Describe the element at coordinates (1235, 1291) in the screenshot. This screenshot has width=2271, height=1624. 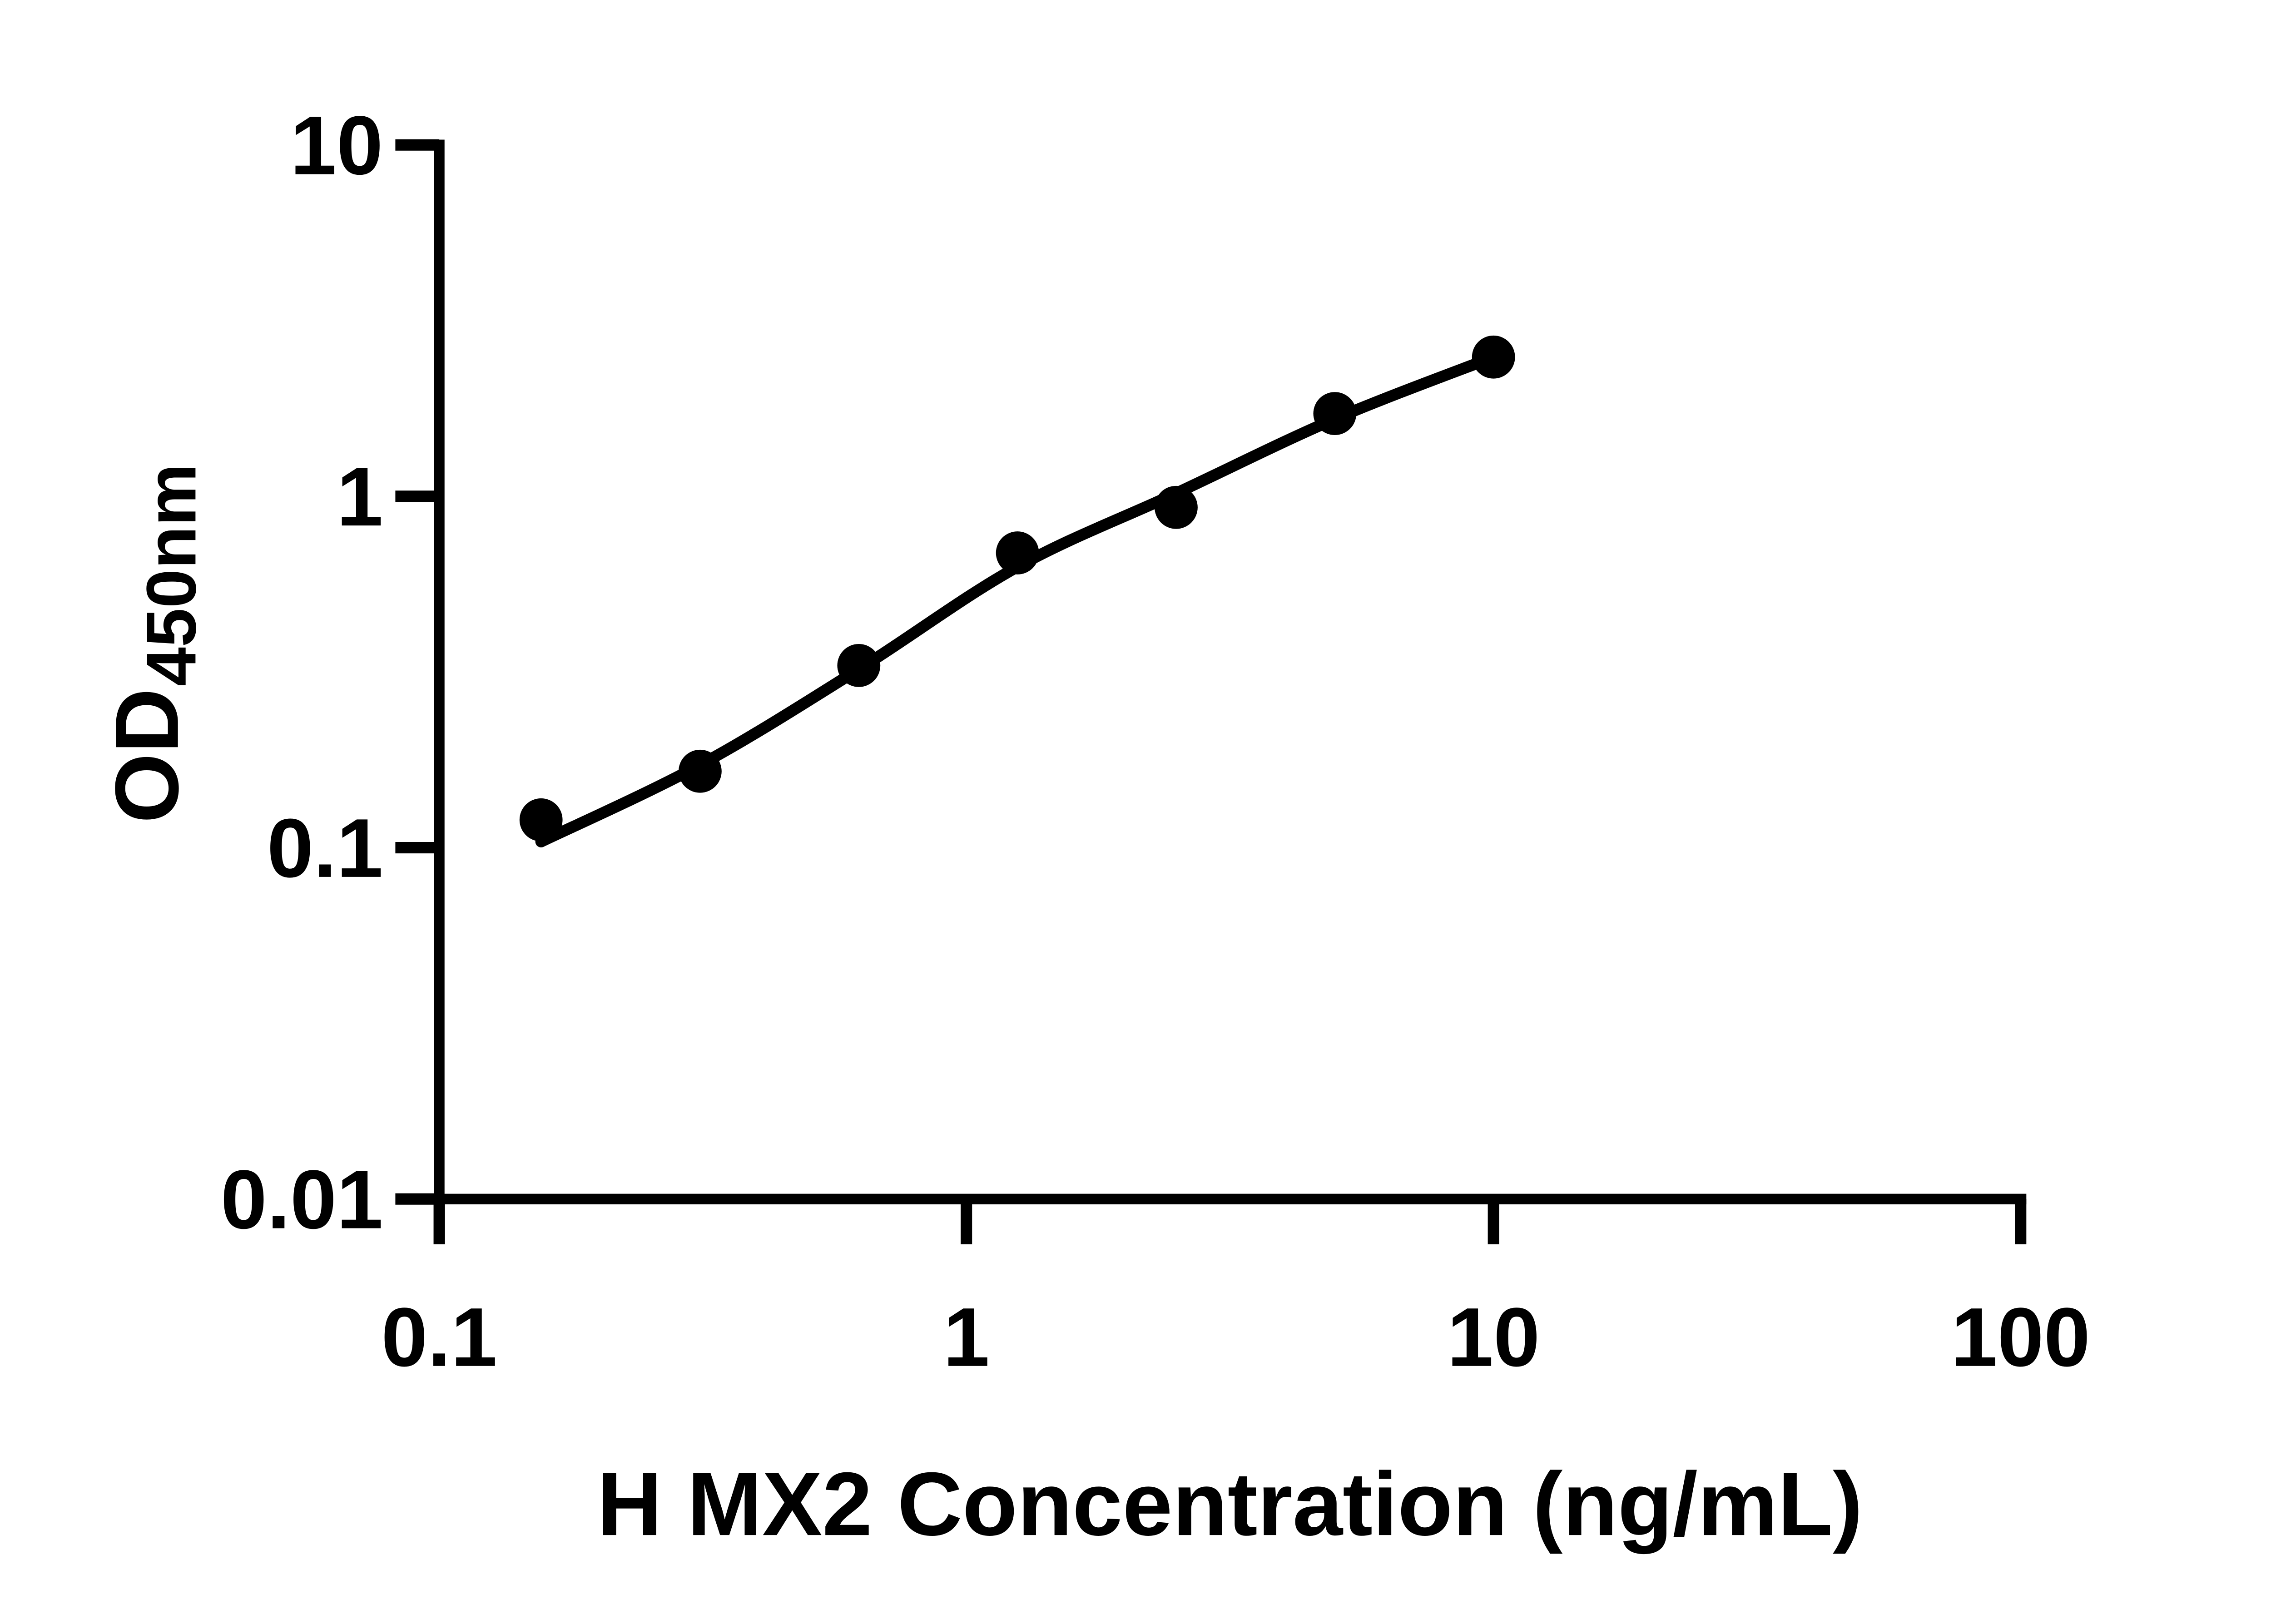
I see `x-axis-ticks: 0.1 1 10 100` at that location.